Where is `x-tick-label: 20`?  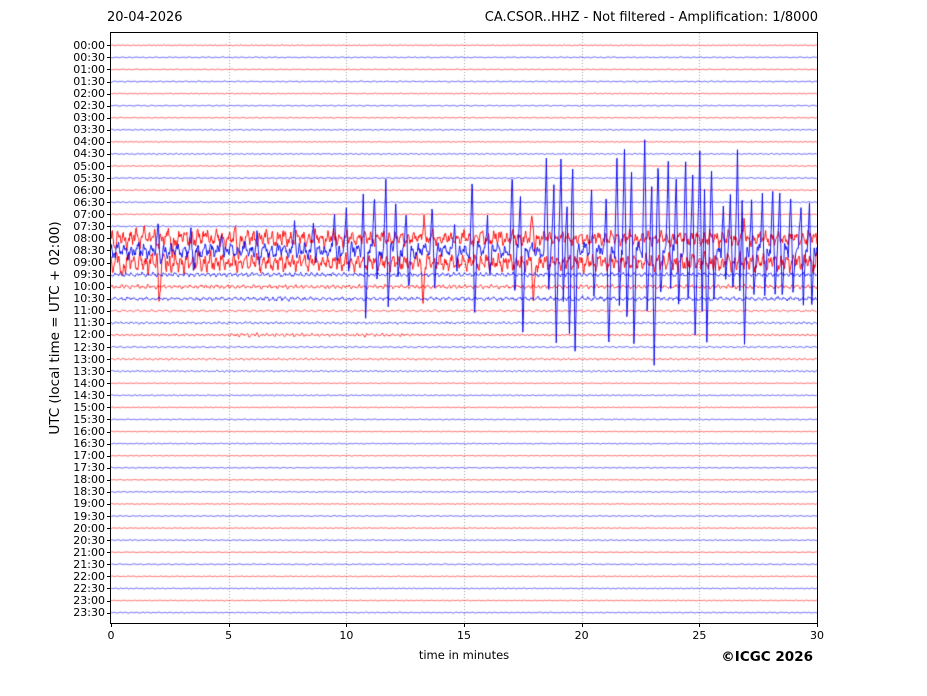
x-tick-label: 20 is located at coordinates (581, 635).